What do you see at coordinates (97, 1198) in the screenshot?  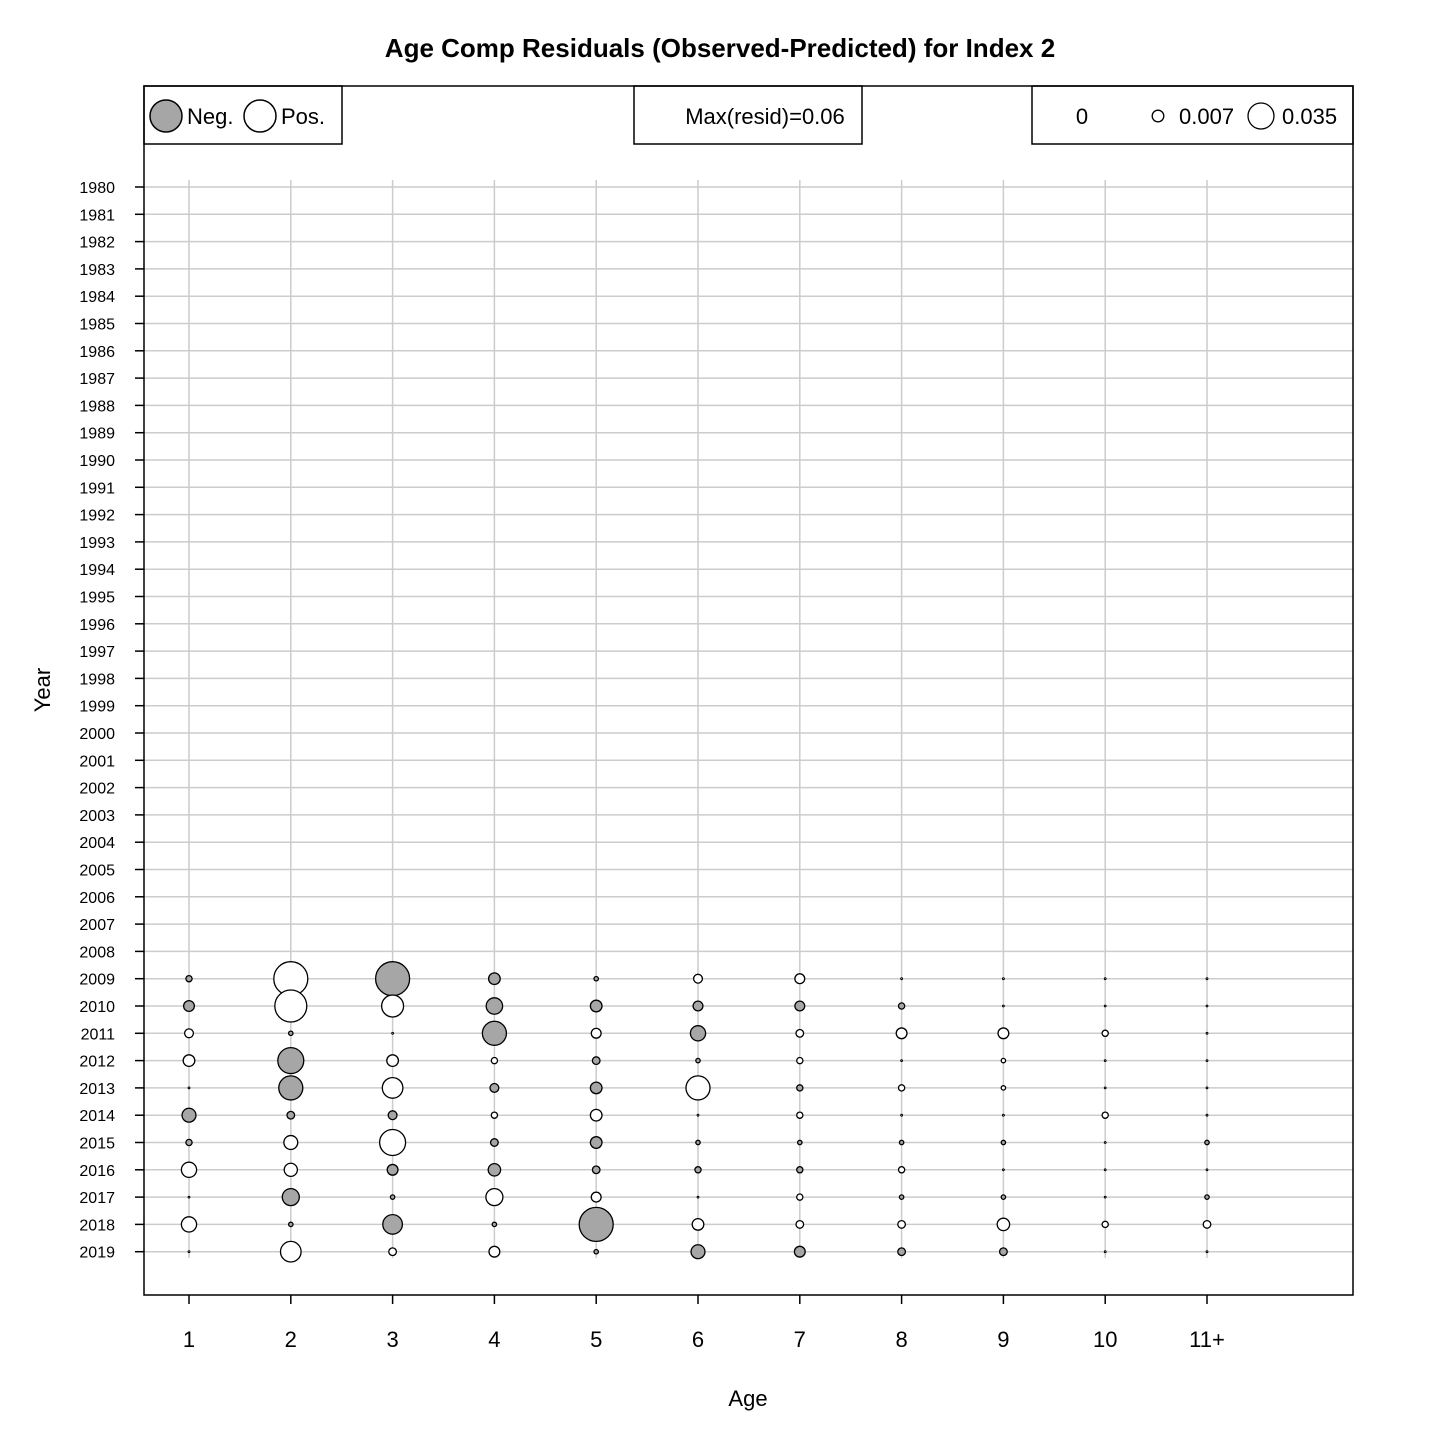 I see `y-tick-label: 2017` at bounding box center [97, 1198].